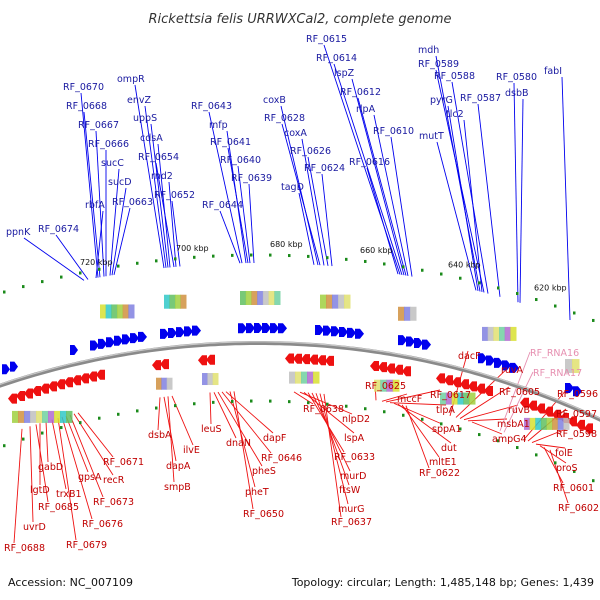 This screenshot has height=600, width=600. What do you see at coordinates (83, 87) in the screenshot?
I see `forward-gene-label: RF_0670` at bounding box center [83, 87].